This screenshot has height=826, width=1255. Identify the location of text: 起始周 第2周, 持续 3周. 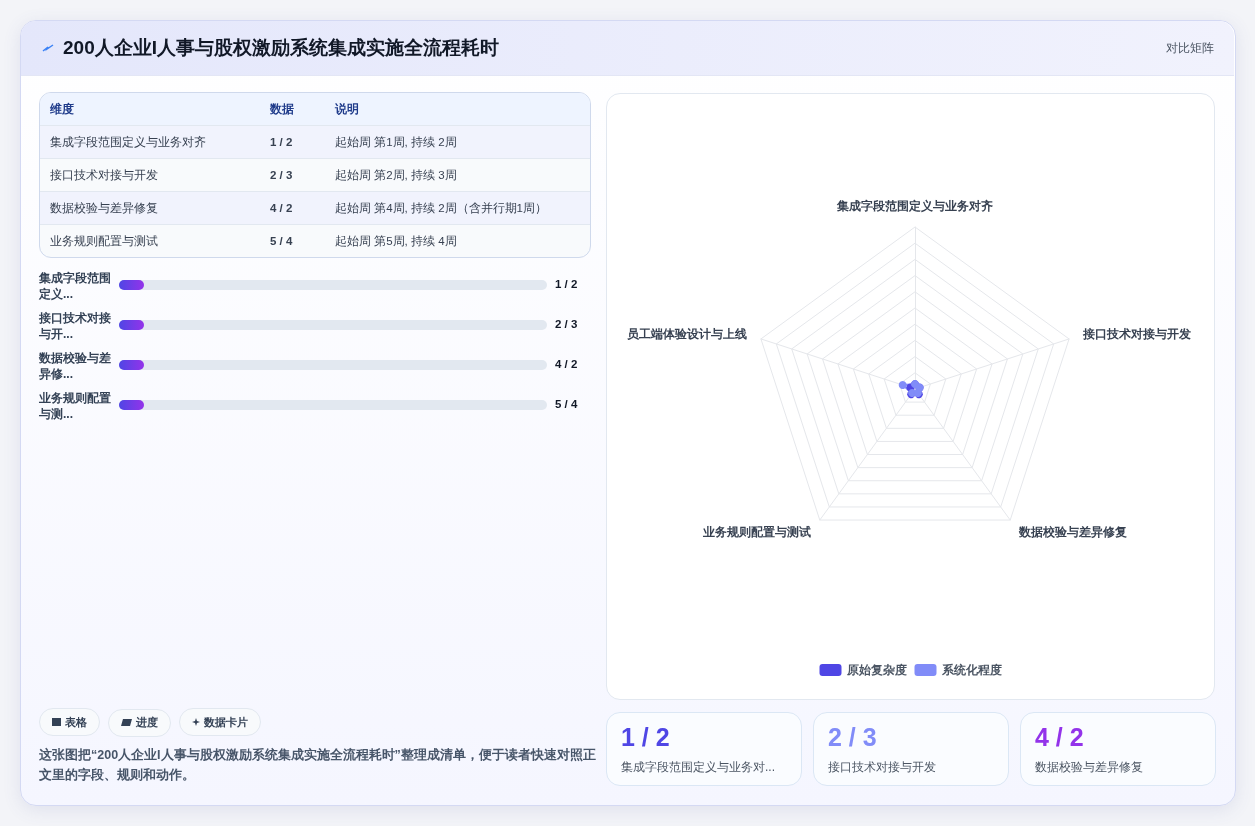
(457, 175).